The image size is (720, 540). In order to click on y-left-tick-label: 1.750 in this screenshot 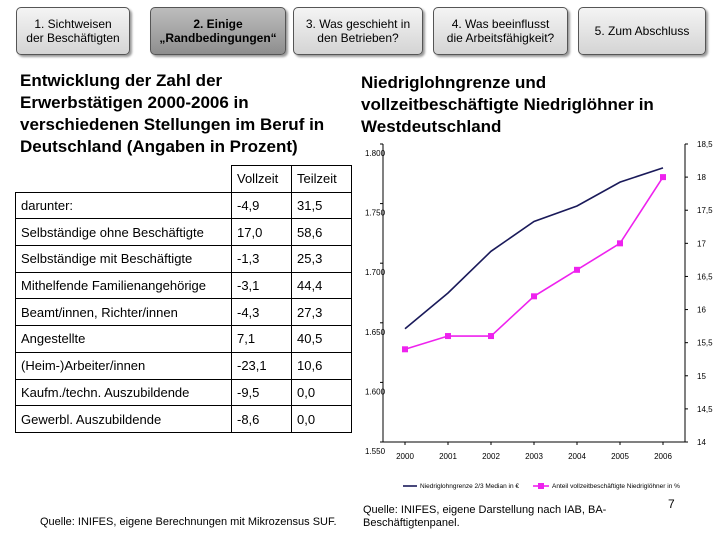, I will do `click(375, 213)`.